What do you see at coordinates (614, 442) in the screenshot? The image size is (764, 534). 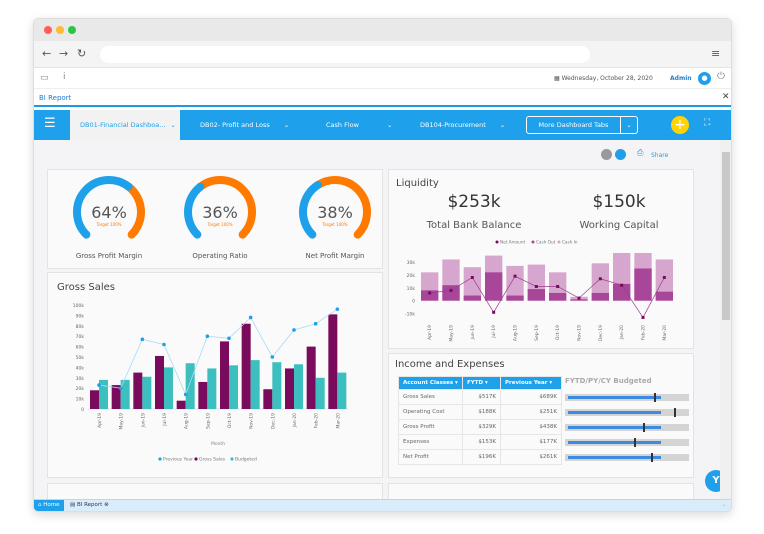 I see `bullet-fytd-bar` at bounding box center [614, 442].